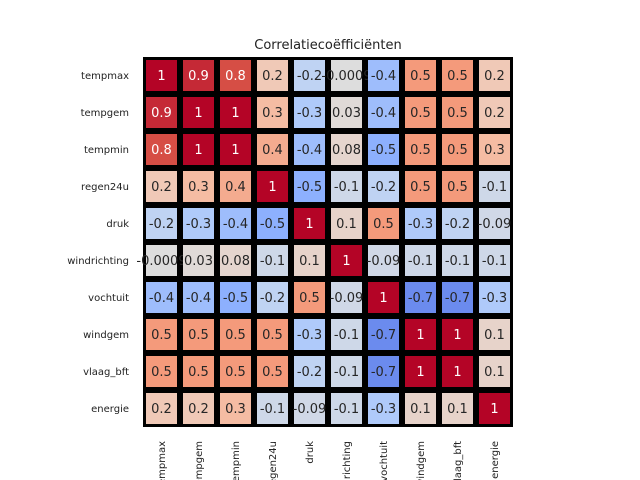 This screenshot has width=640, height=480. What do you see at coordinates (117, 224) in the screenshot?
I see `row-label: druk` at bounding box center [117, 224].